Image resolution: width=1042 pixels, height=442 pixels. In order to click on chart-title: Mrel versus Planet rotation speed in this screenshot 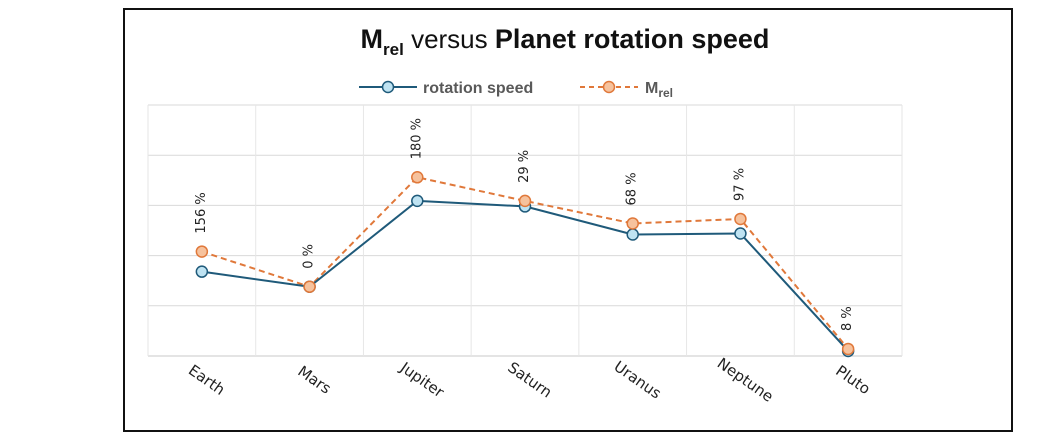, I will do `click(565, 41)`.